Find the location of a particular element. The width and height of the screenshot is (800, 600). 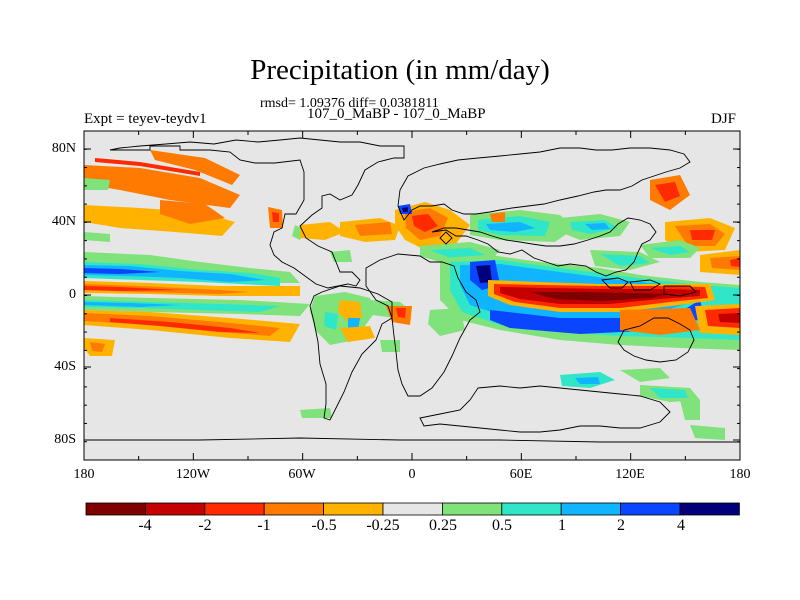

tropical-pacific-anomalies is located at coordinates (197, 304).